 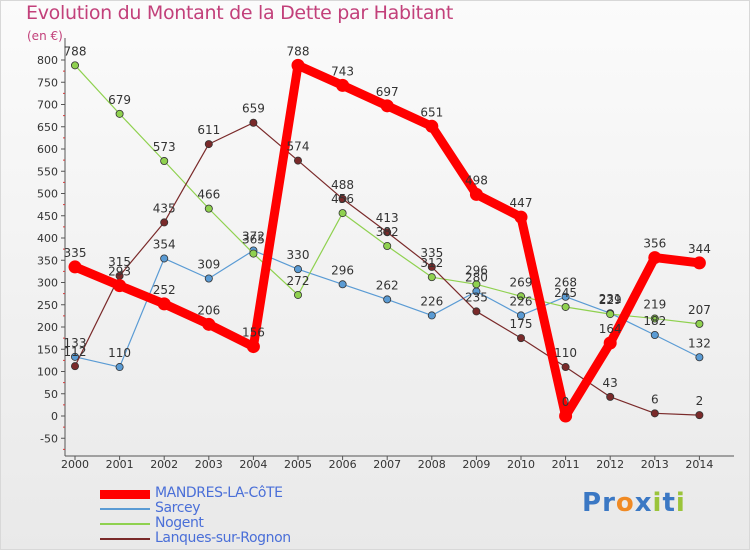 I want to click on data-label: 268, so click(x=565, y=283).